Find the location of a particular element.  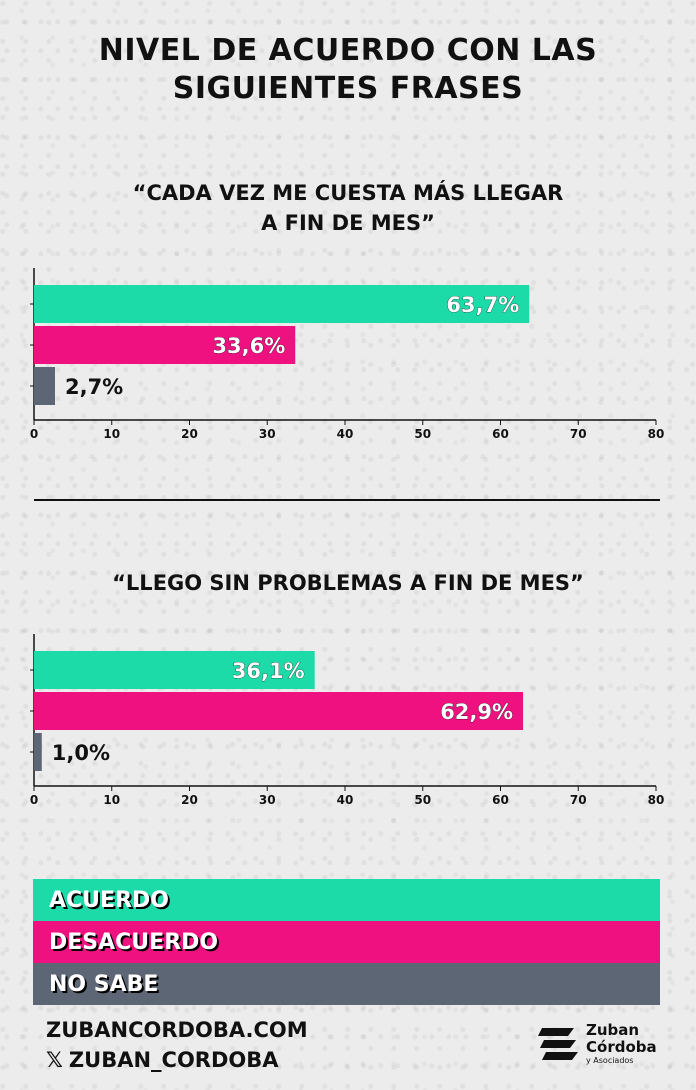

brand-logo: Zuban Córdoba y Asociados is located at coordinates (597, 1044).